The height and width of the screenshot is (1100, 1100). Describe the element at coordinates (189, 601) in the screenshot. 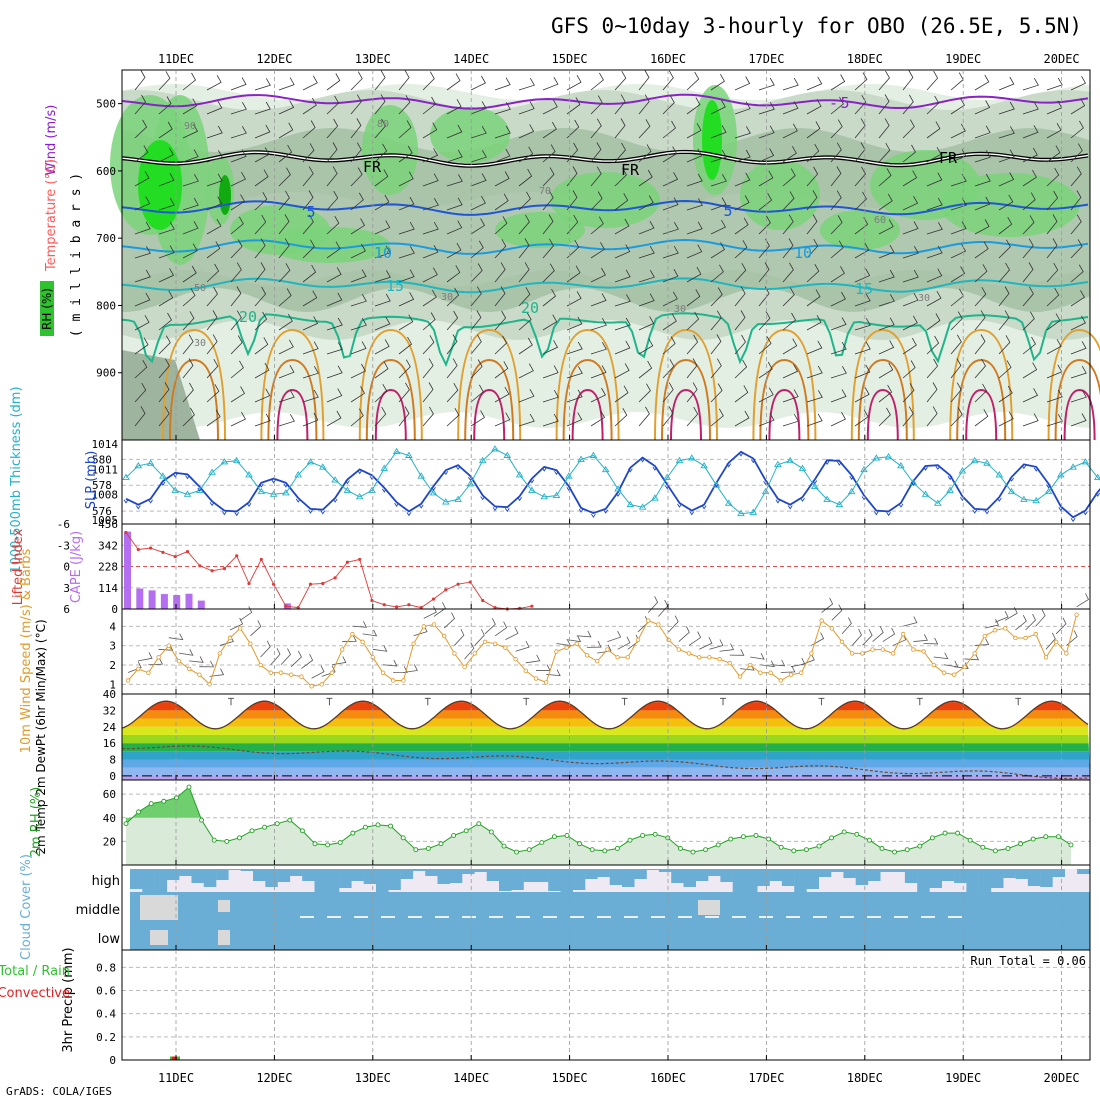

I see `cape-bar` at that location.